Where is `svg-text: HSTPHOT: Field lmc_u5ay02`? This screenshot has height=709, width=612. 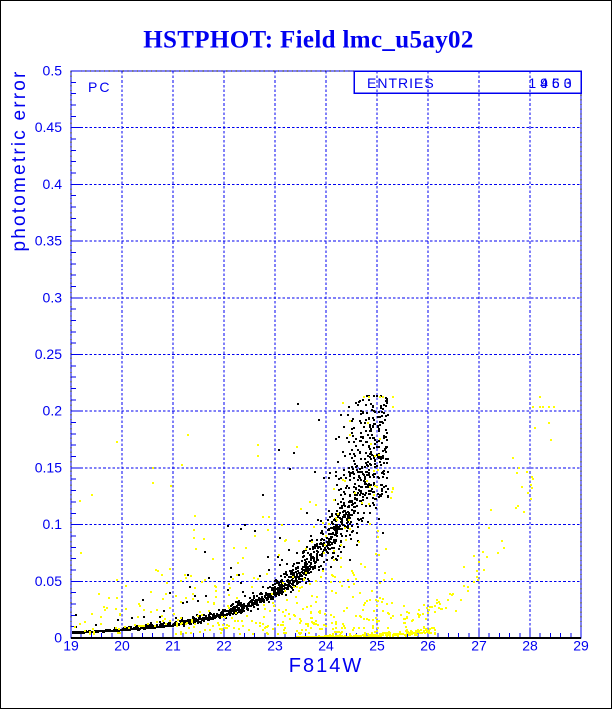
svg-text: HSTPHOT: Field lmc_u5ay02 is located at coordinates (308, 40).